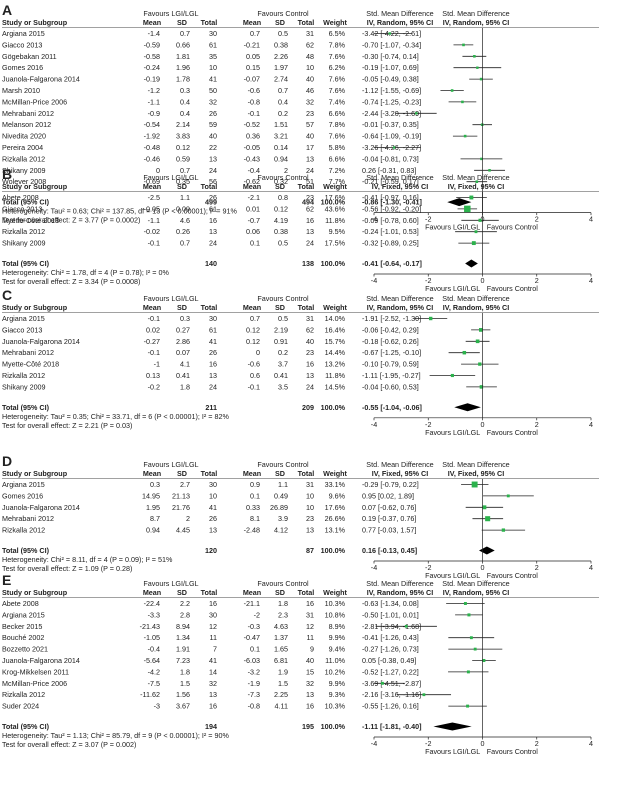  Describe the element at coordinates (252, 158) in the screenshot. I see `mean2-value: -0.43` at that location.